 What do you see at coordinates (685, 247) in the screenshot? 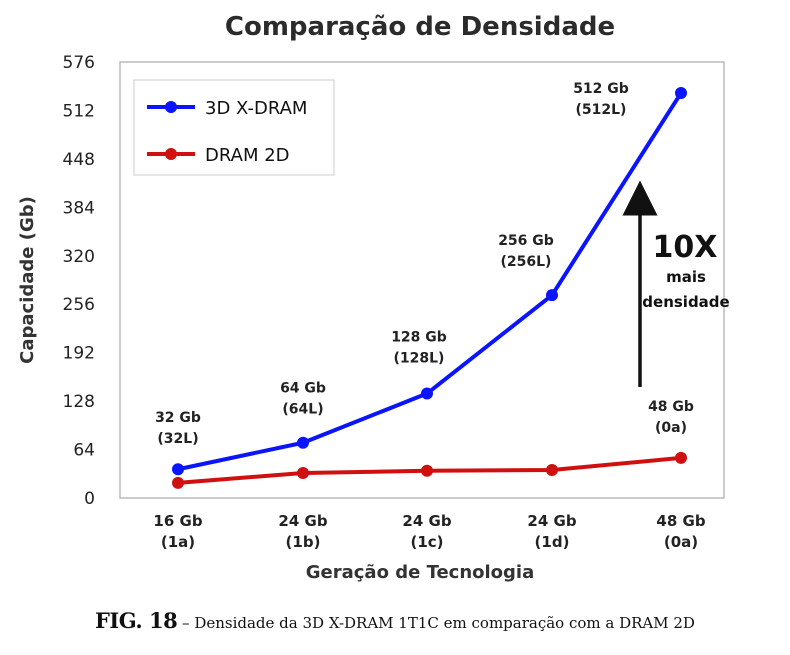
I see `annotation-10x: 10X` at bounding box center [685, 247].